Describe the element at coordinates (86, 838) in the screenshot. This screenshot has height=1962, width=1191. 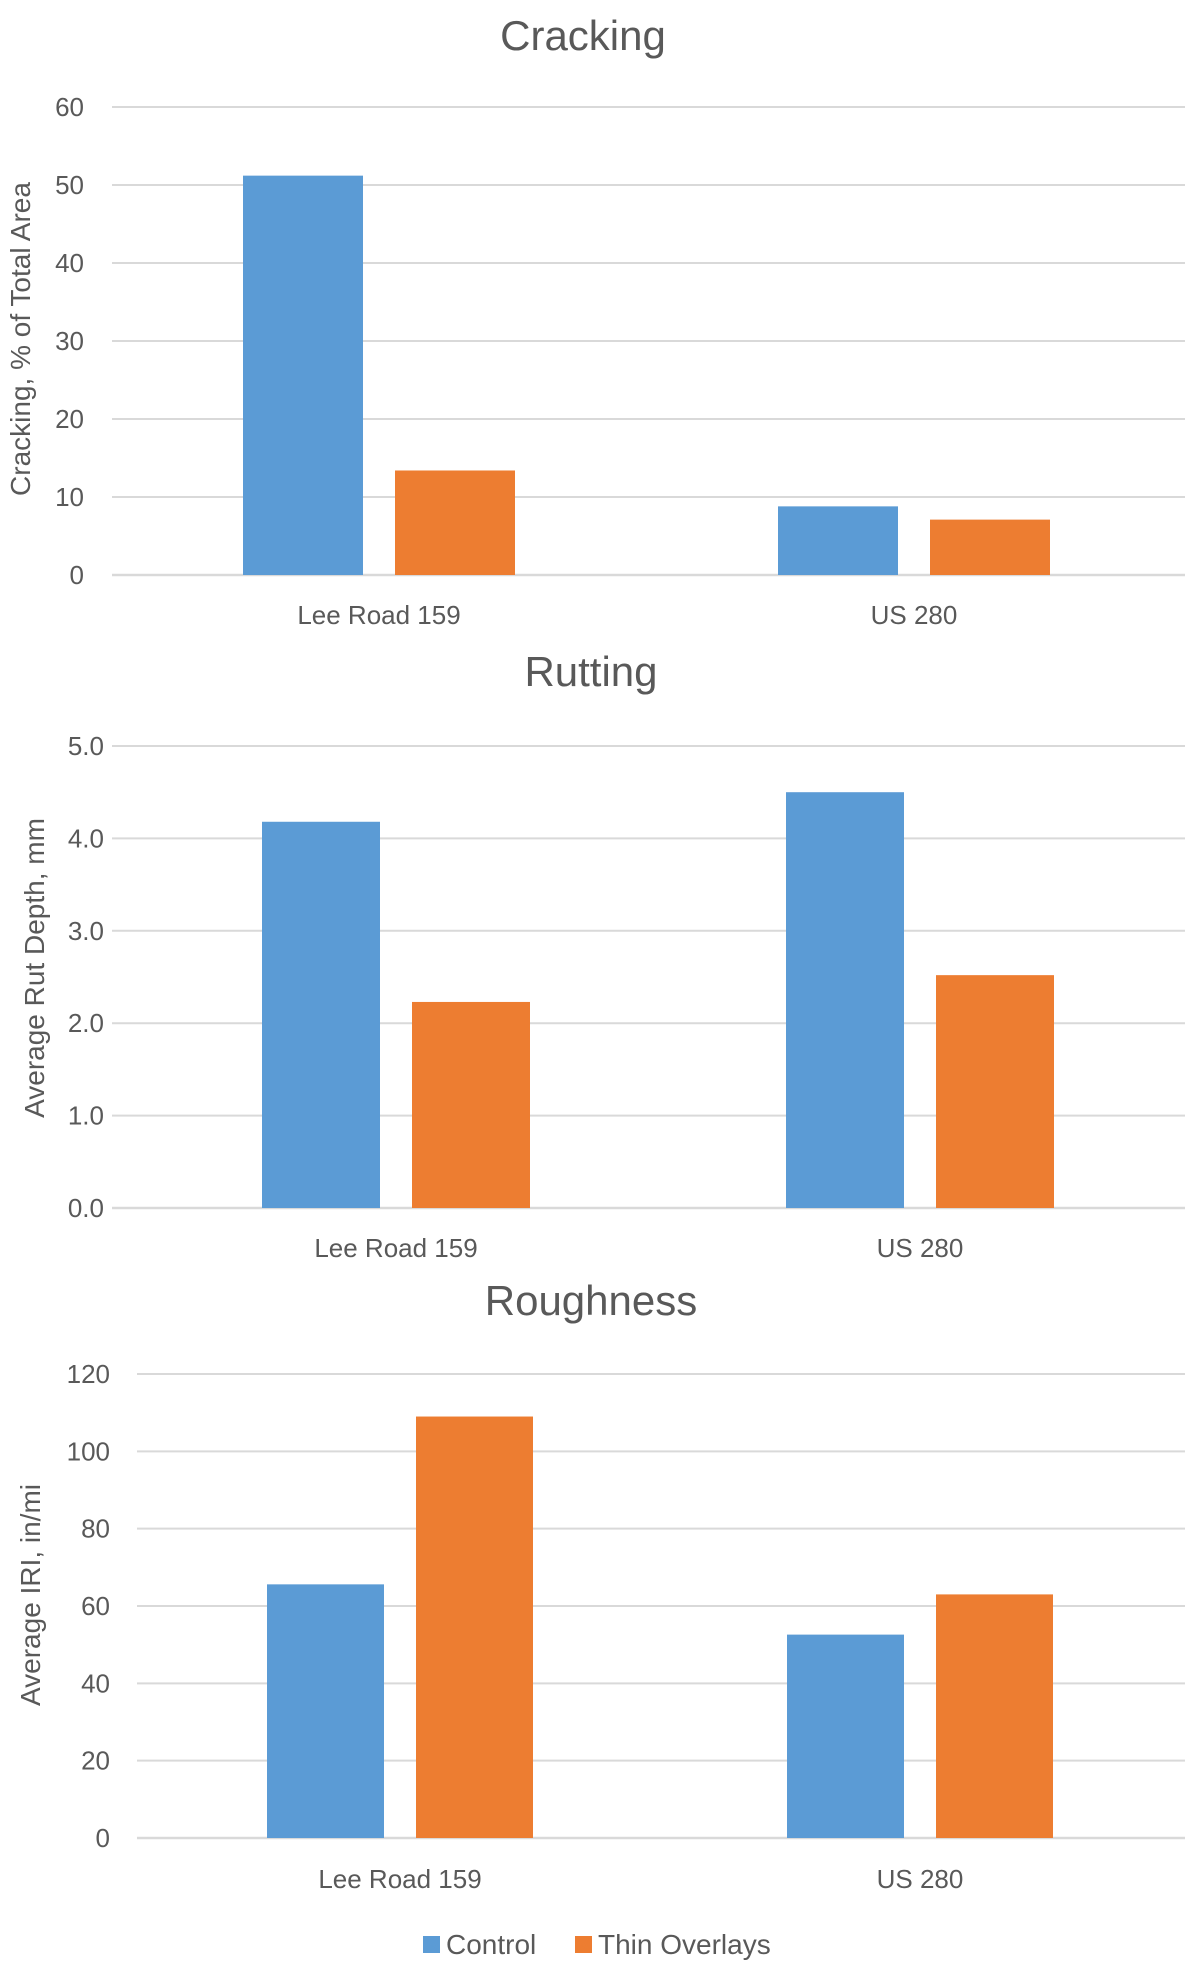
I see `y-tick-label: 4.0` at that location.